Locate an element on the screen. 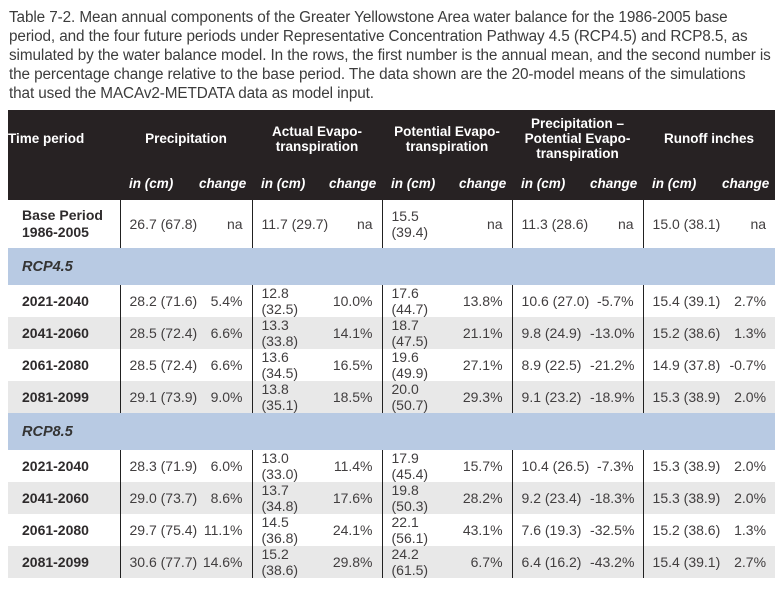 This screenshot has width=782, height=607. value-cell: 26.7 (67.8) is located at coordinates (159, 224).